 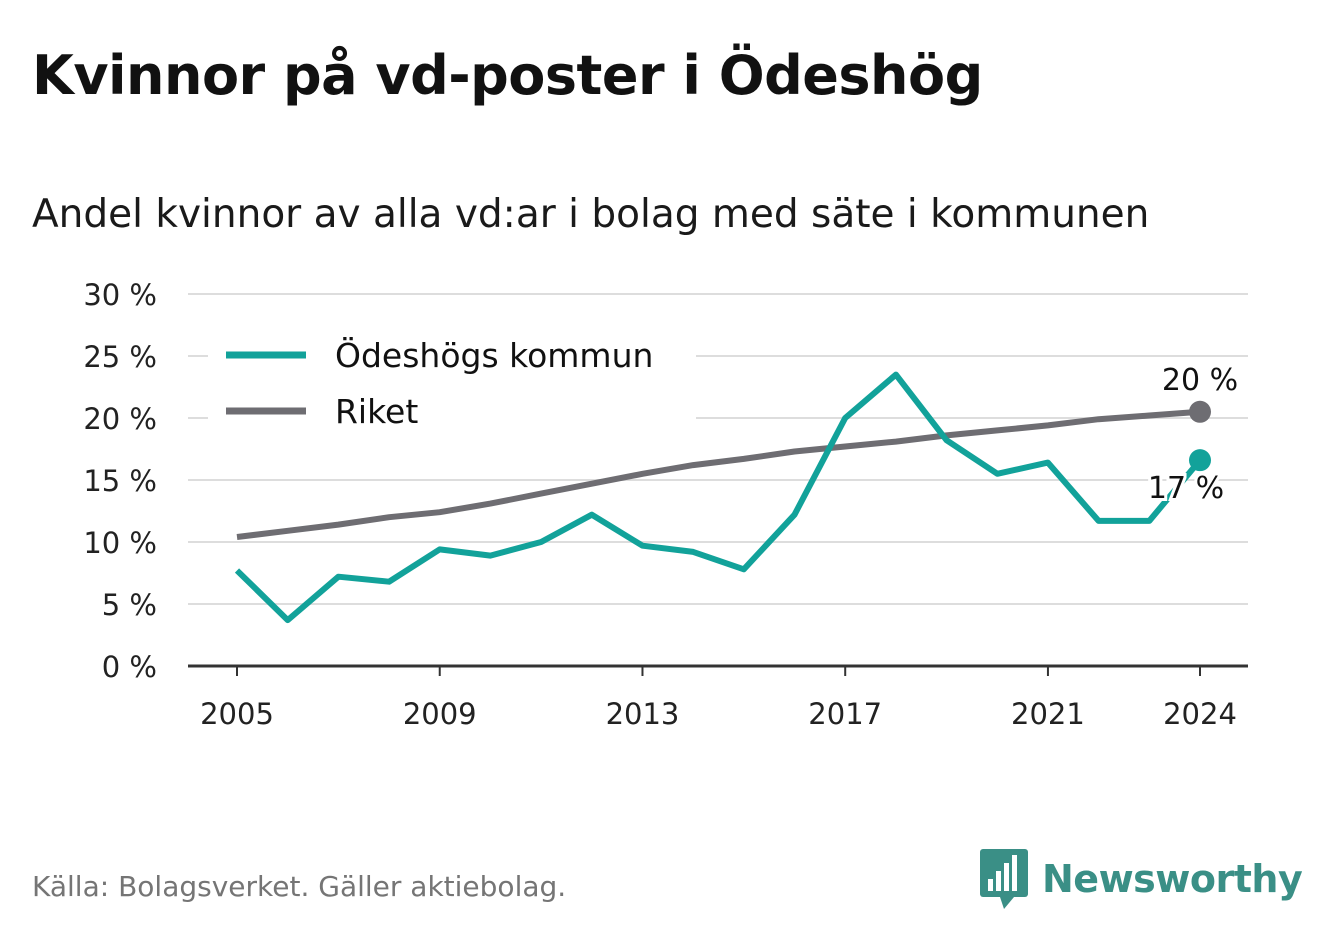 I want to click on y-tick-label: 20 %, so click(x=120, y=419).